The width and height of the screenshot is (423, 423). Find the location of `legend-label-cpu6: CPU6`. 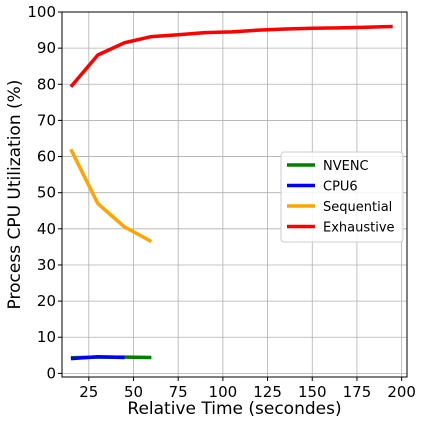

legend-label-cpu6: CPU6 is located at coordinates (340, 187).